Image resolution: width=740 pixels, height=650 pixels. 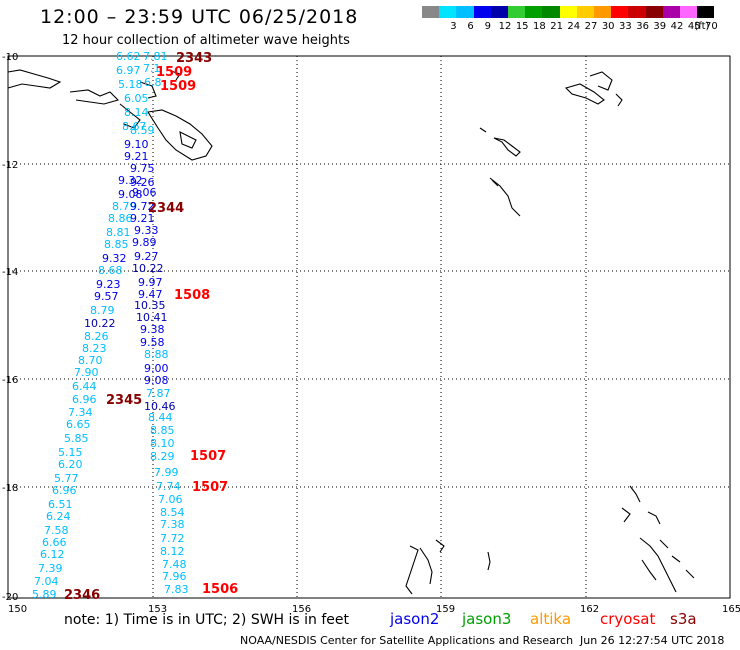 What do you see at coordinates (136, 112) in the screenshot?
I see `swh-value: 8.14` at bounding box center [136, 112].